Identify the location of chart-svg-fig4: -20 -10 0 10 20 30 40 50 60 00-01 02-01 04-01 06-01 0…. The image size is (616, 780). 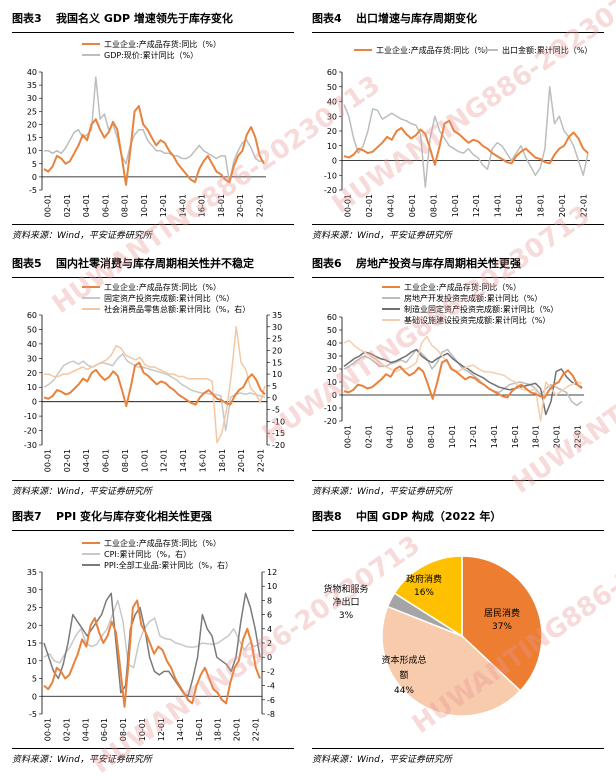
(458, 131).